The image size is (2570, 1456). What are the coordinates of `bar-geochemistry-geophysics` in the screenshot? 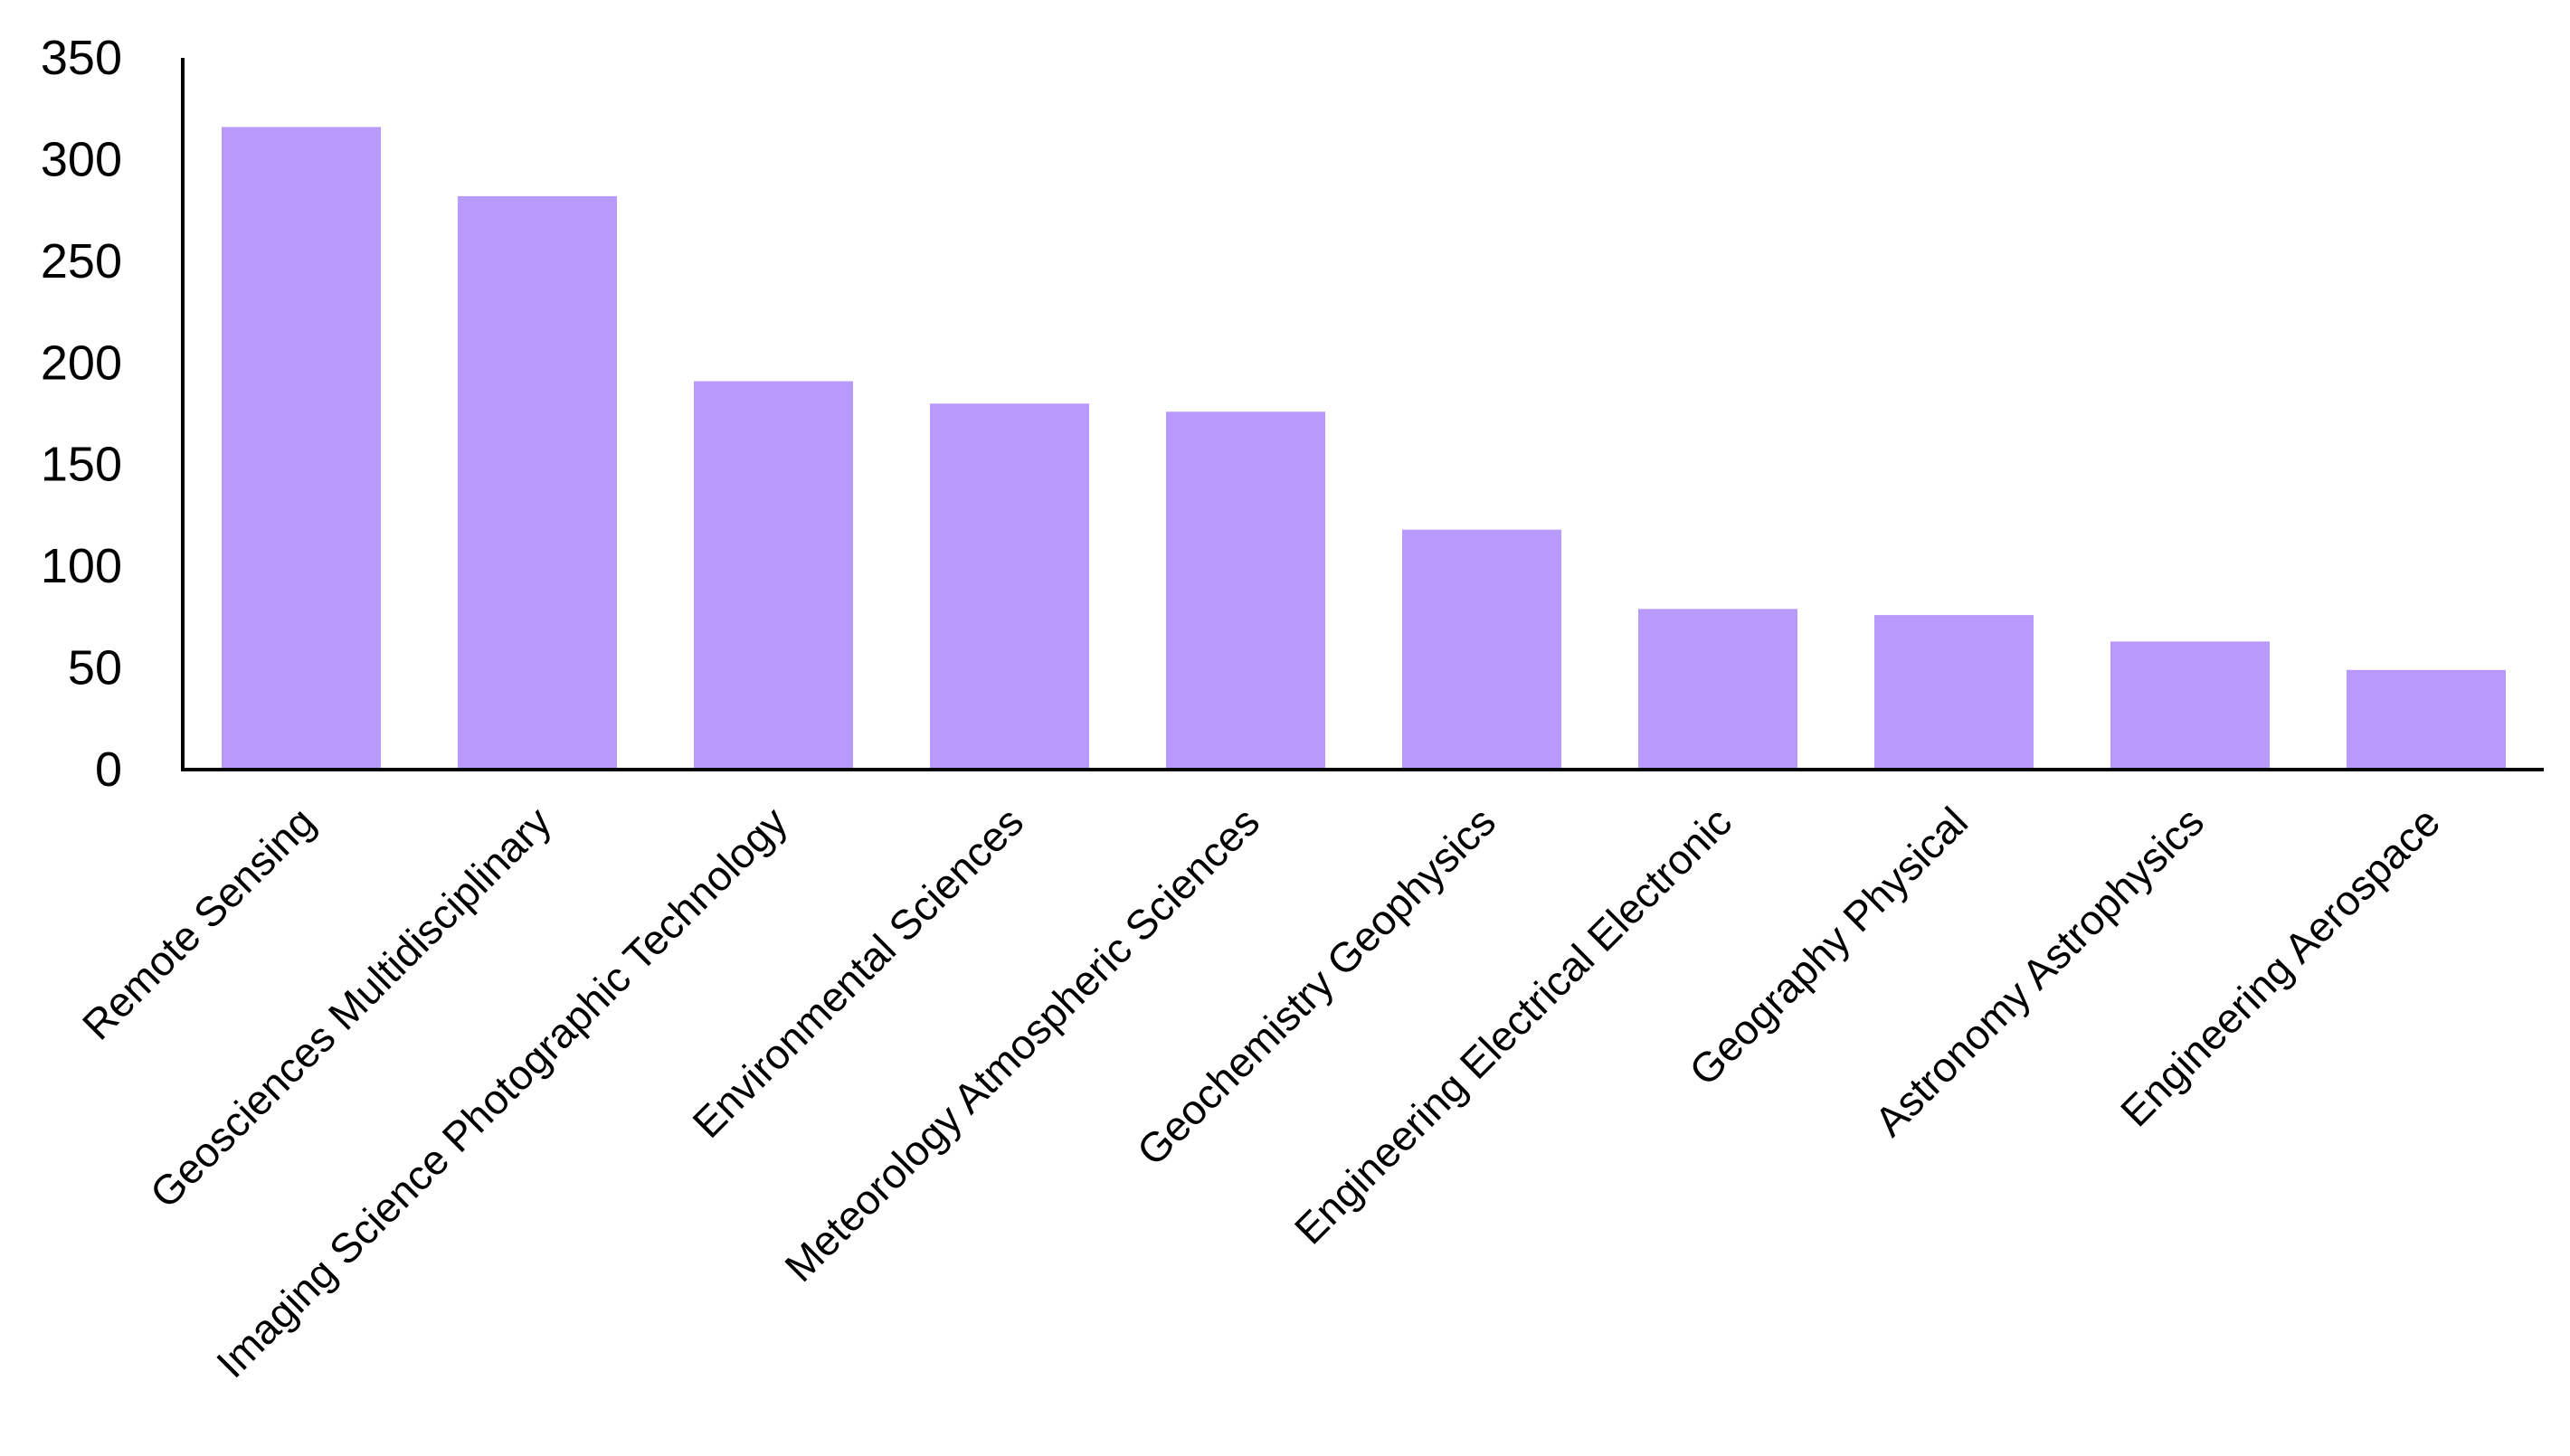 It's located at (1481, 650).